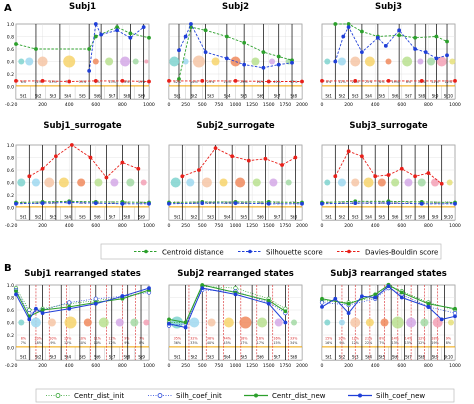 This screenshot has width=474, height=404. What do you see at coordinates (210, 338) in the screenshot?
I see `state-pct-init: 38%` at bounding box center [210, 338].